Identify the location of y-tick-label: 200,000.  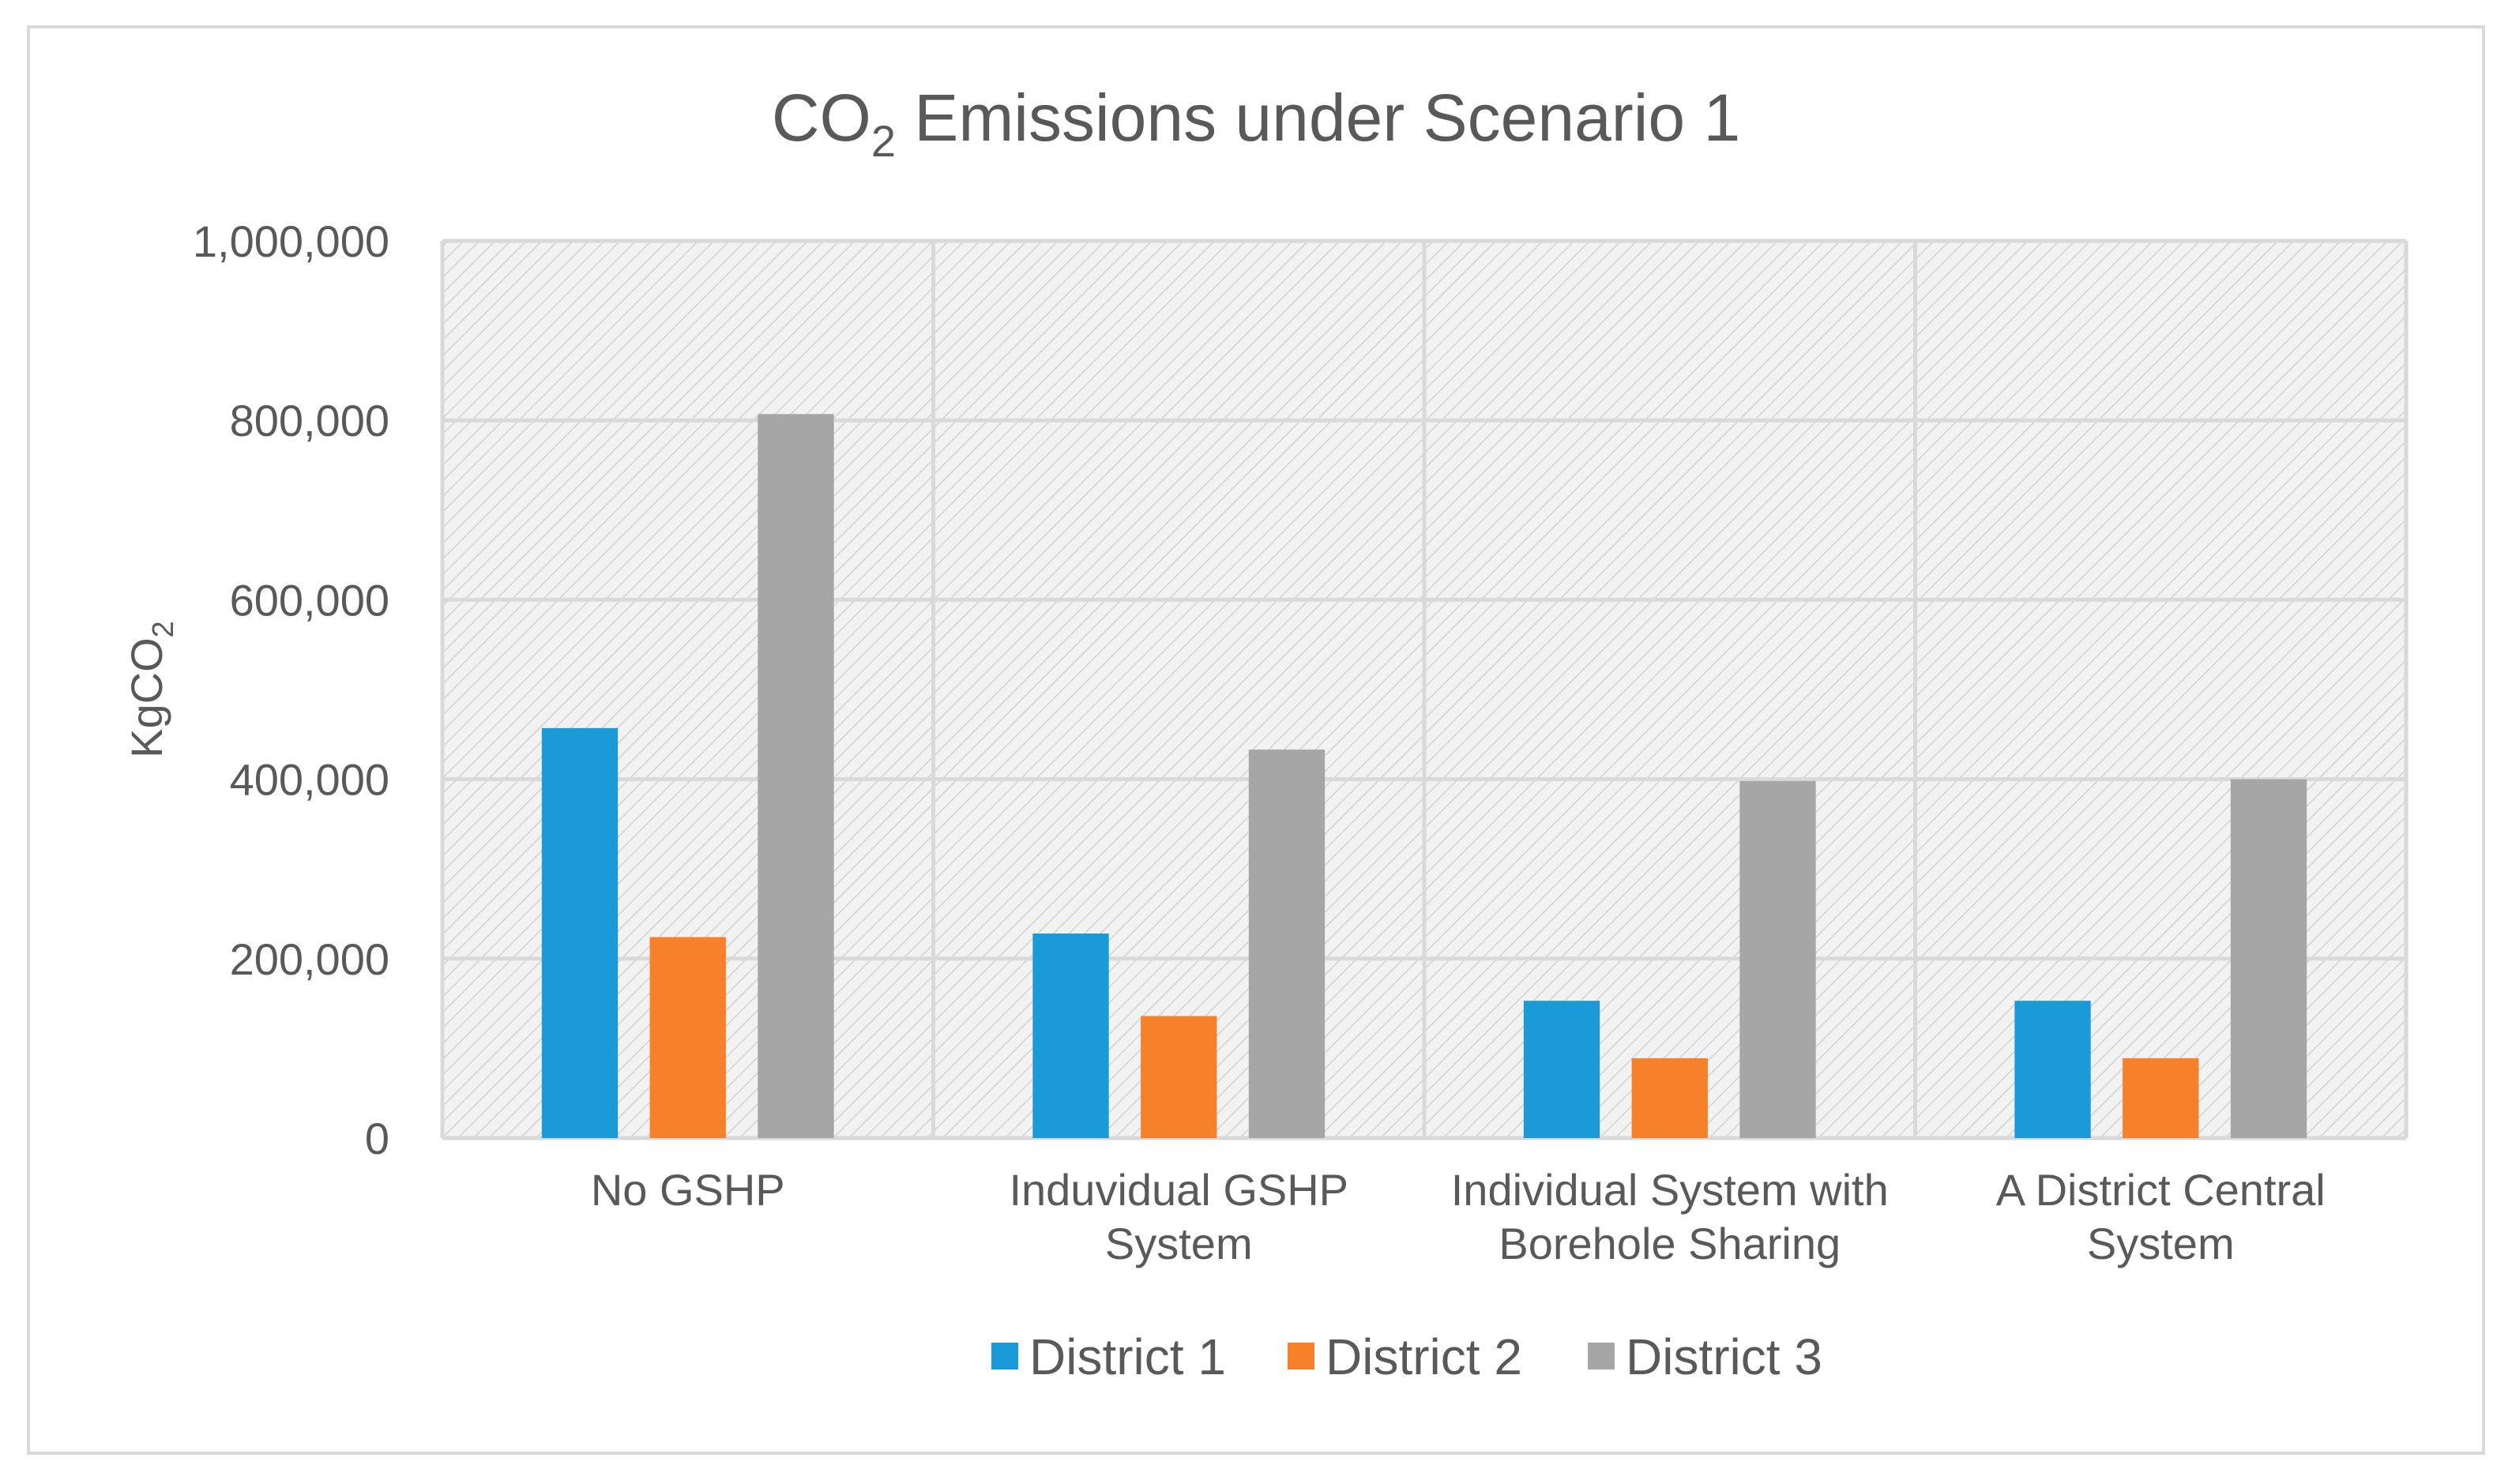
(310, 959).